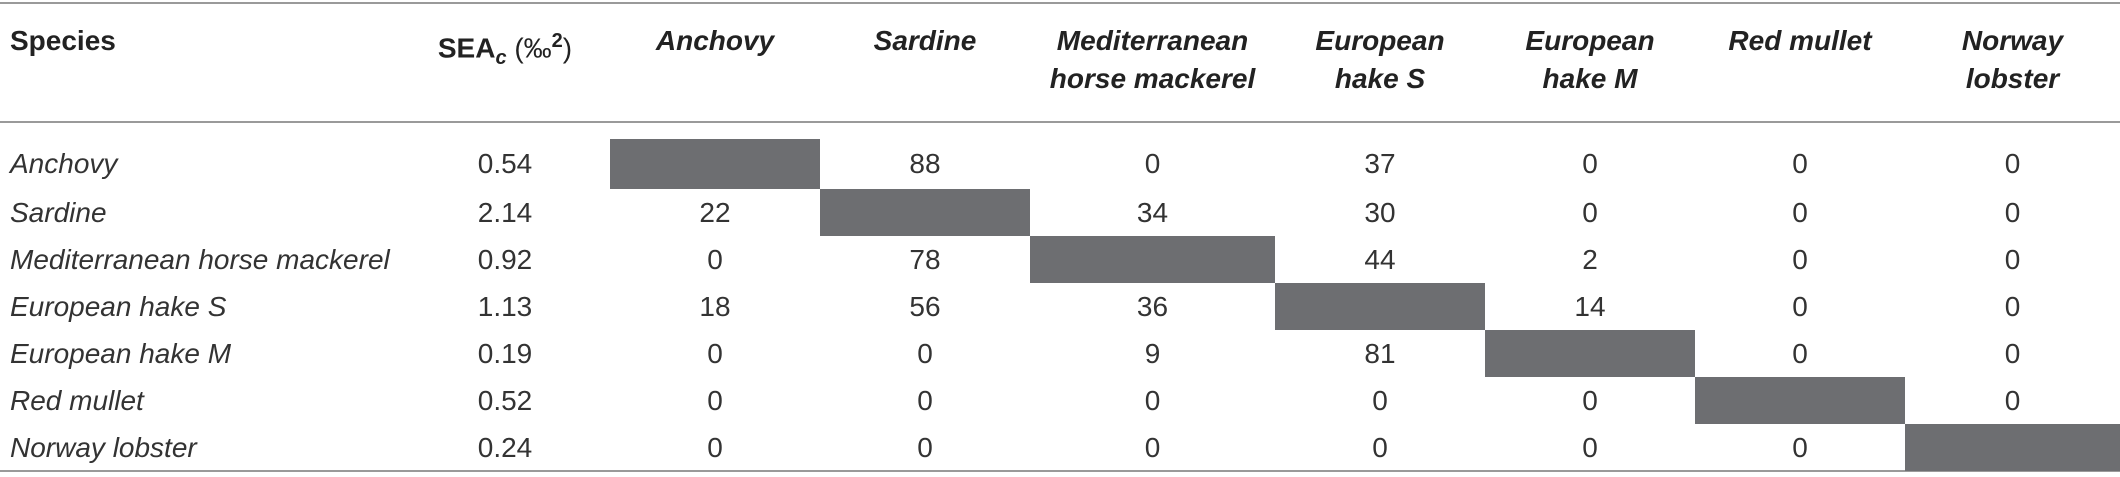 This screenshot has width=2120, height=477. I want to click on overlap-cell: 81, so click(1380, 353).